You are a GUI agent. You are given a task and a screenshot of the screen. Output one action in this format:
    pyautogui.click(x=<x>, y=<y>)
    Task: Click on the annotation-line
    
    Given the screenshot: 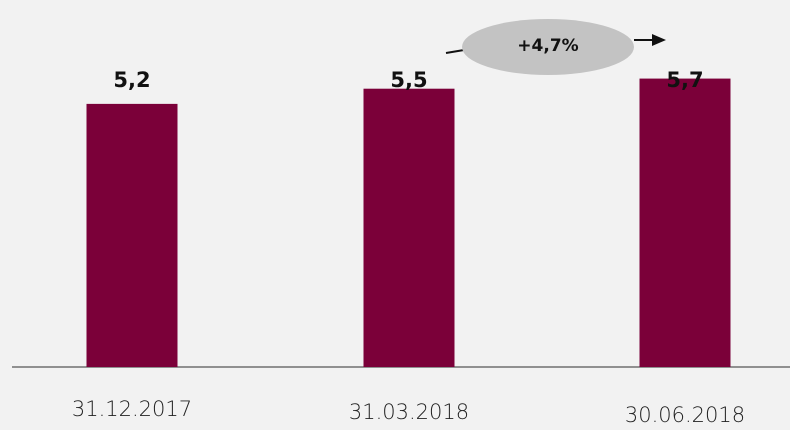 What is the action you would take?
    pyautogui.click(x=455, y=51)
    